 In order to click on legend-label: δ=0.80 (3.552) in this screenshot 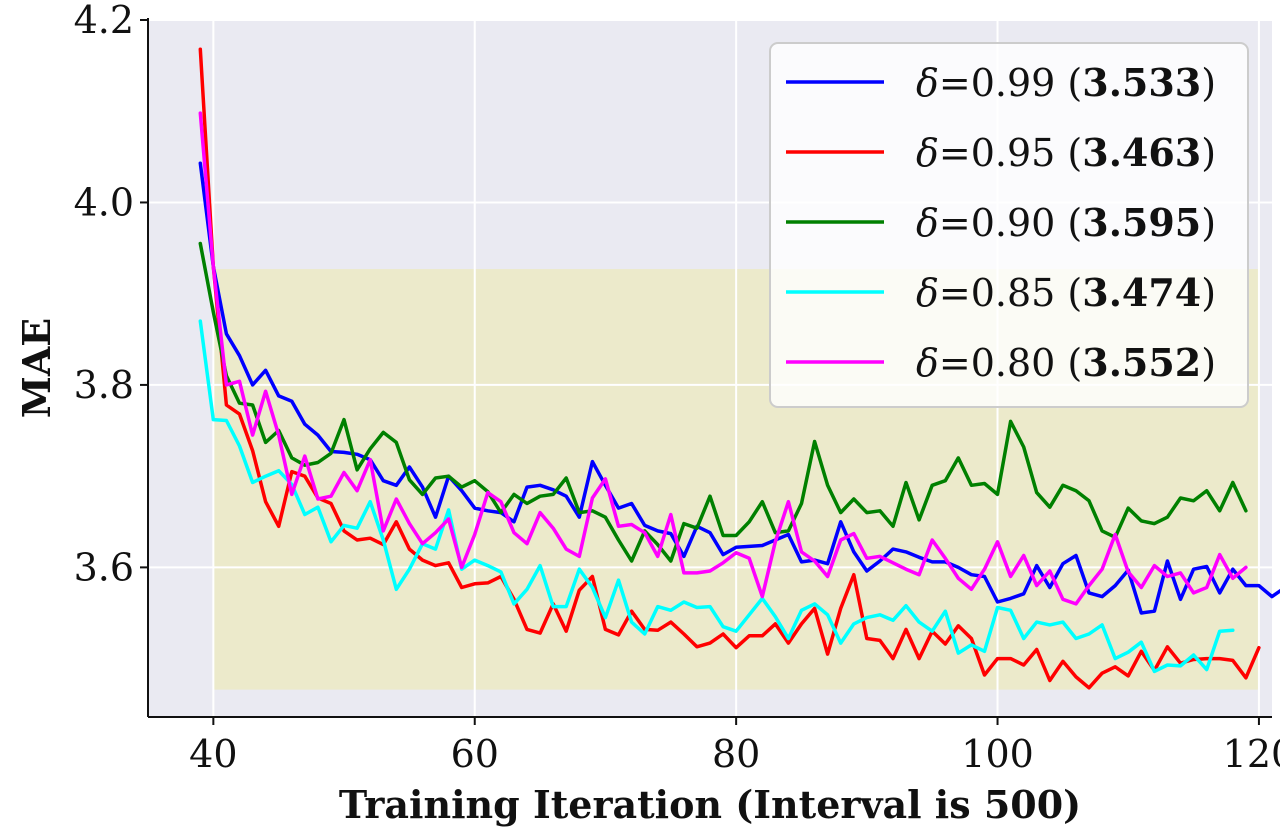, I will do `click(1066, 362)`.